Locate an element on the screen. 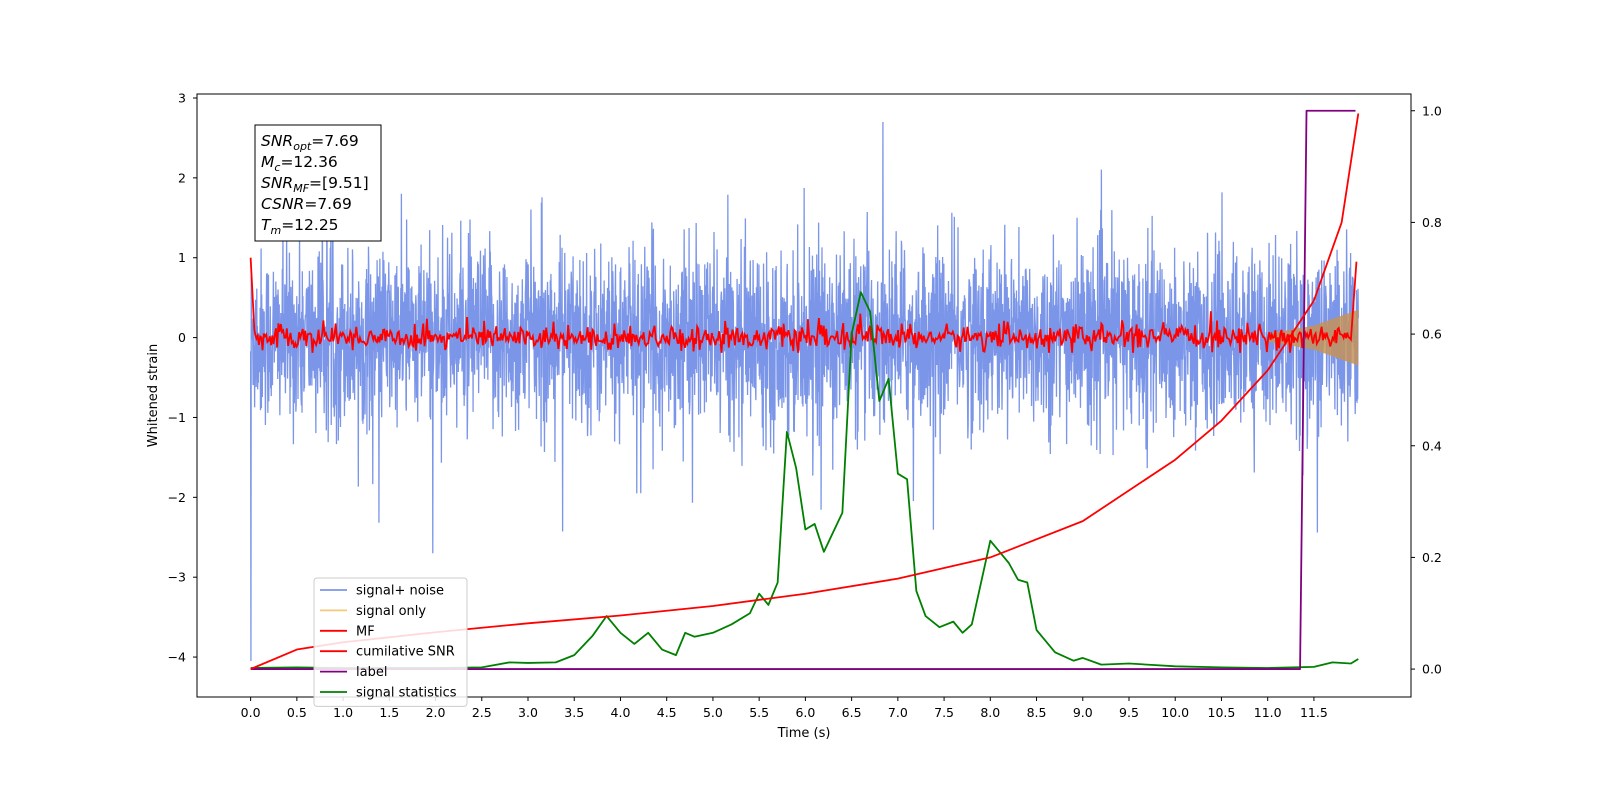  x-tick-label: 0.5 is located at coordinates (297, 712).